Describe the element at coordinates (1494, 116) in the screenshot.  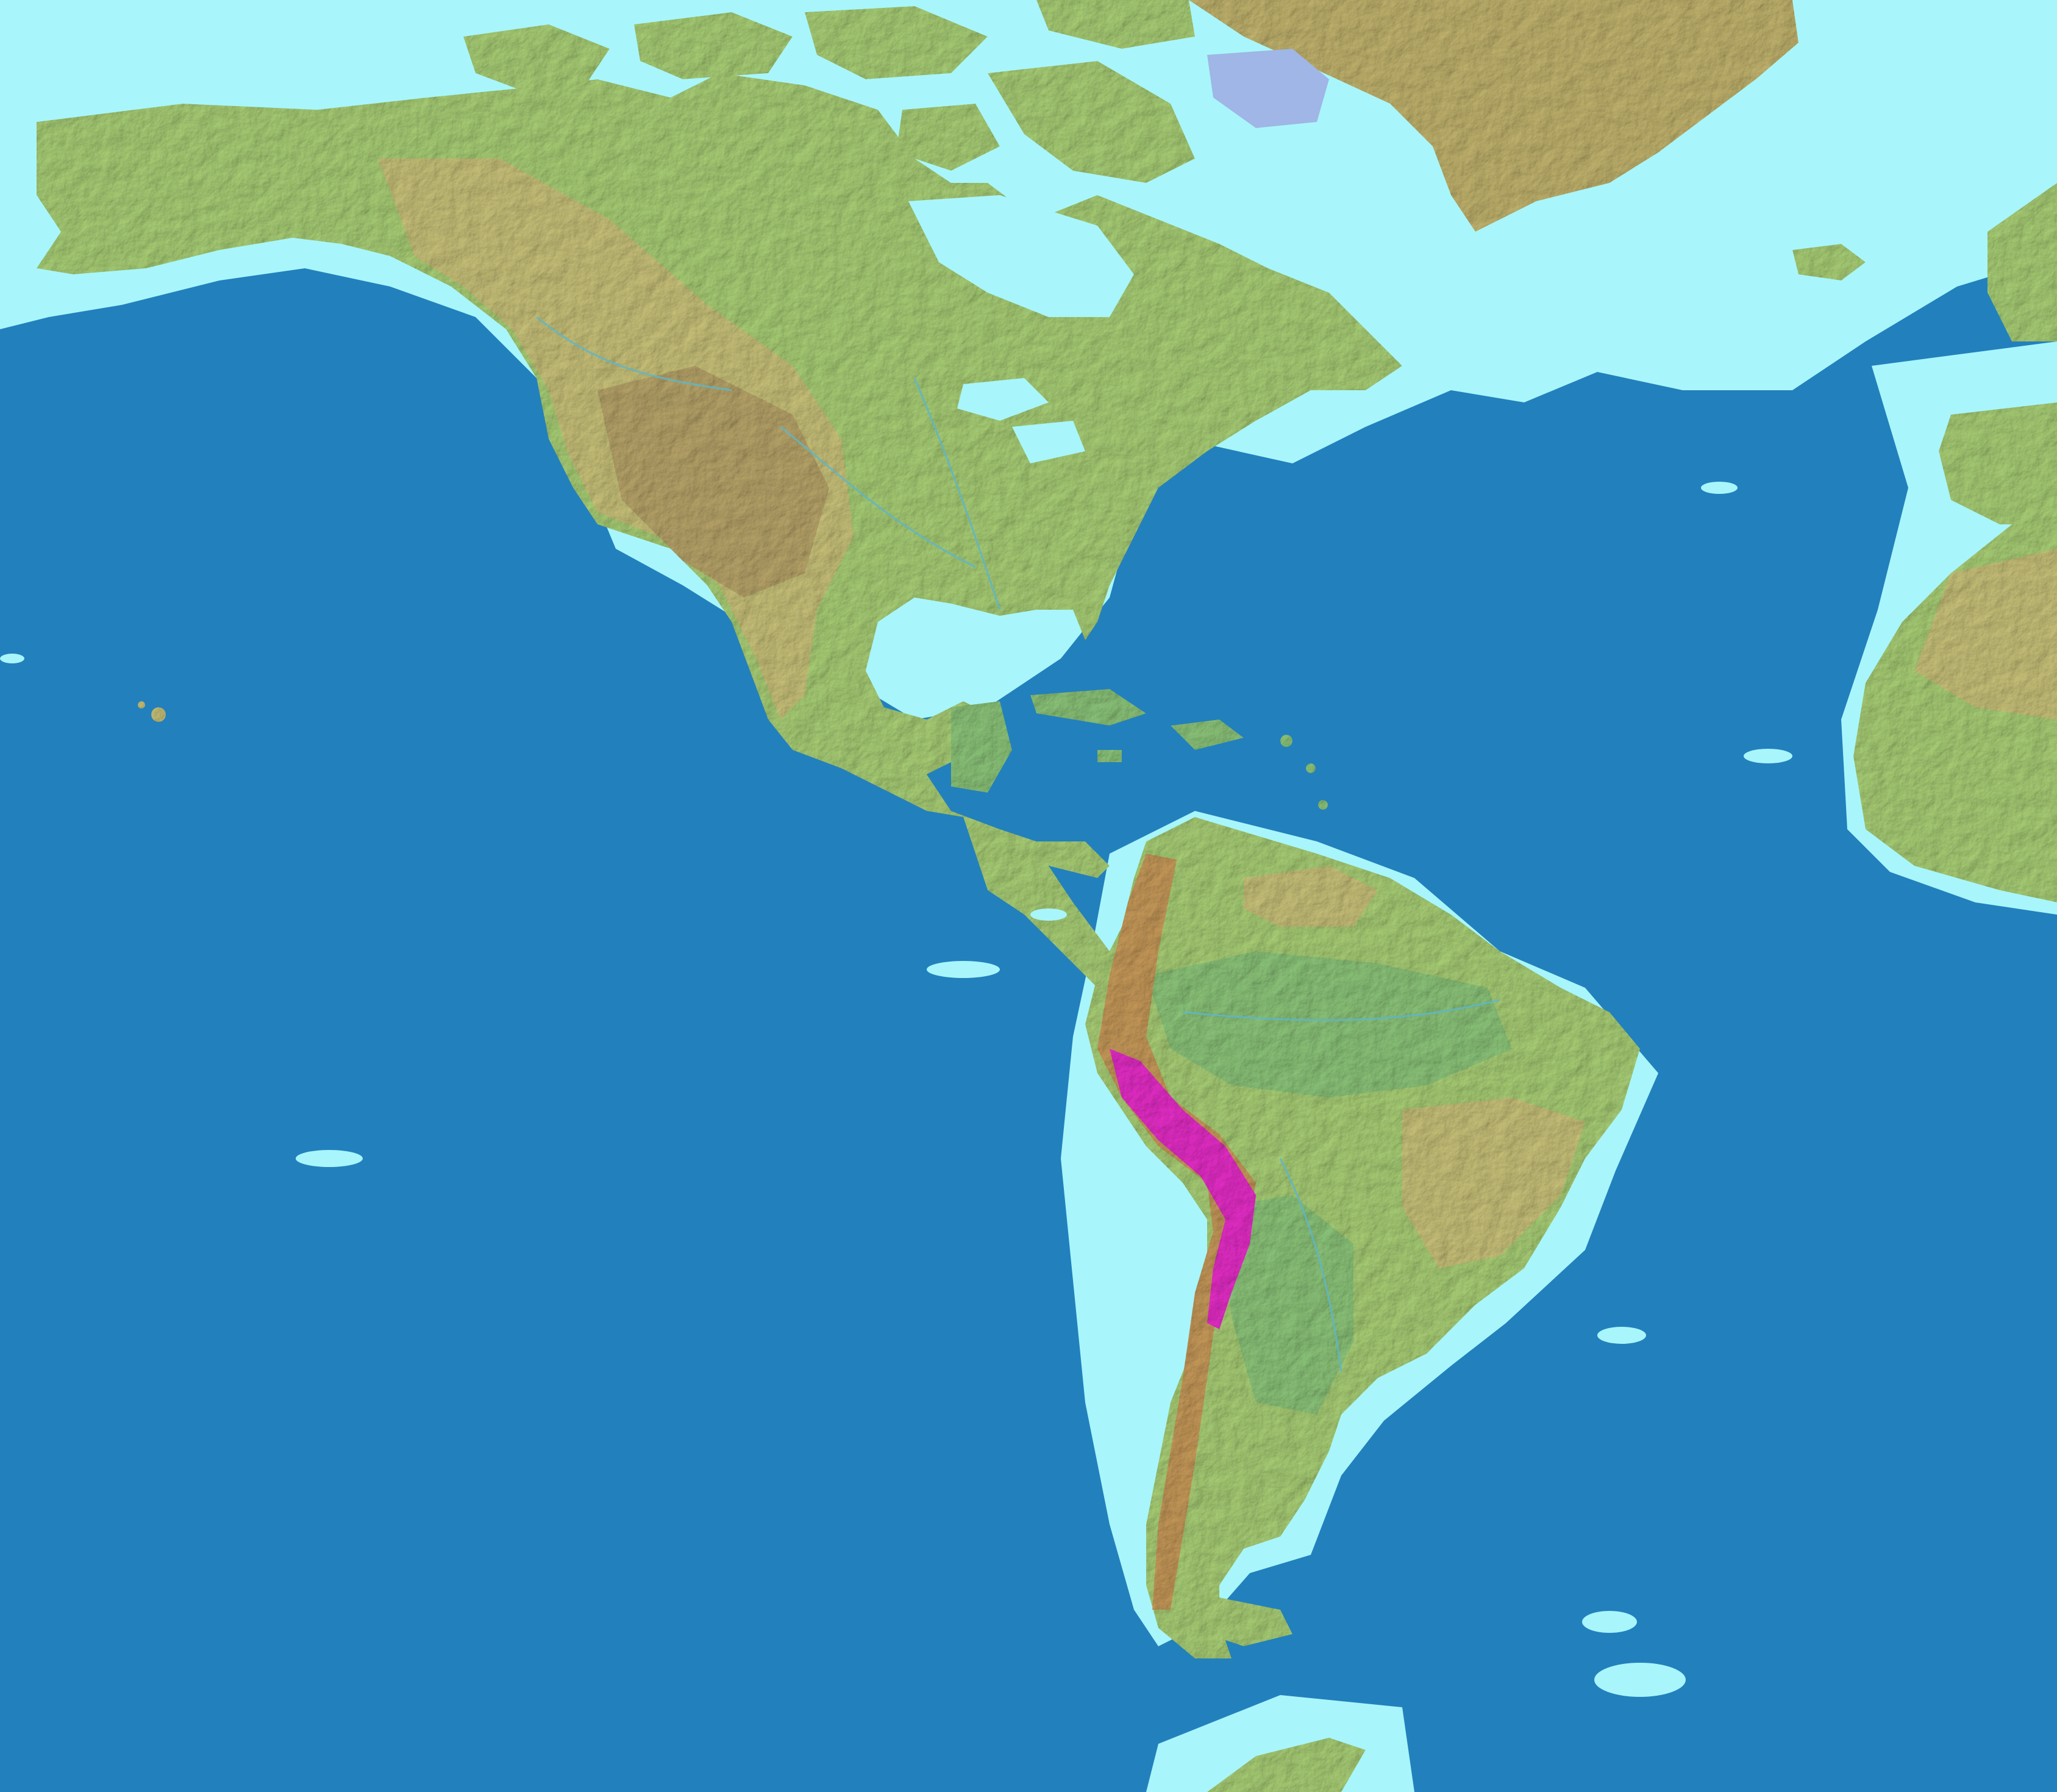
I see `greenland` at that location.